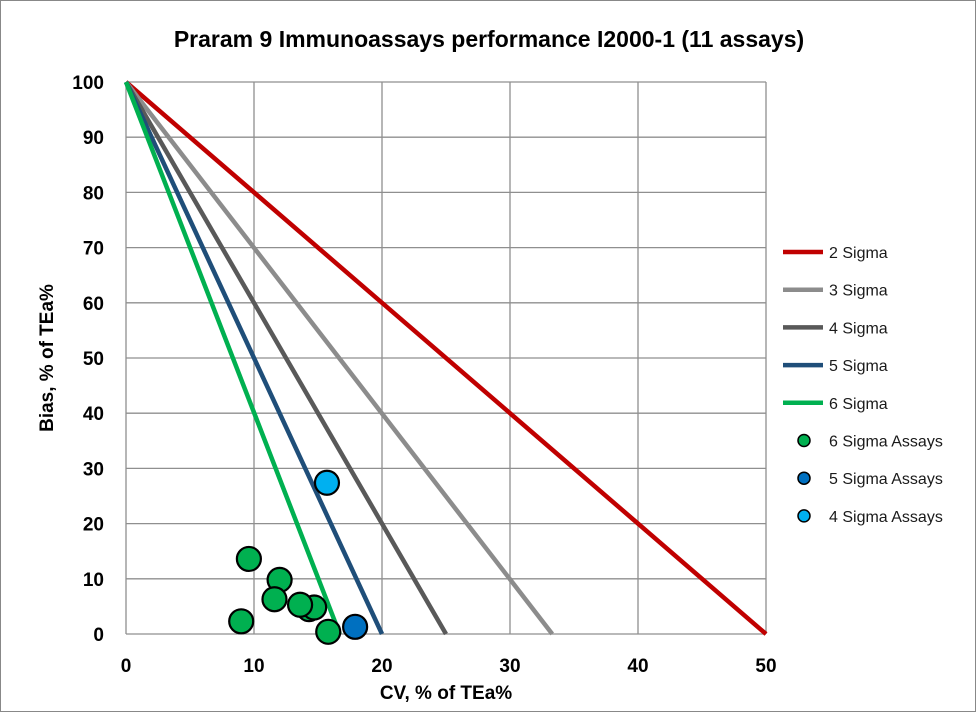 The image size is (976, 712). I want to click on legend-label: 6 Sigma, so click(858, 404).